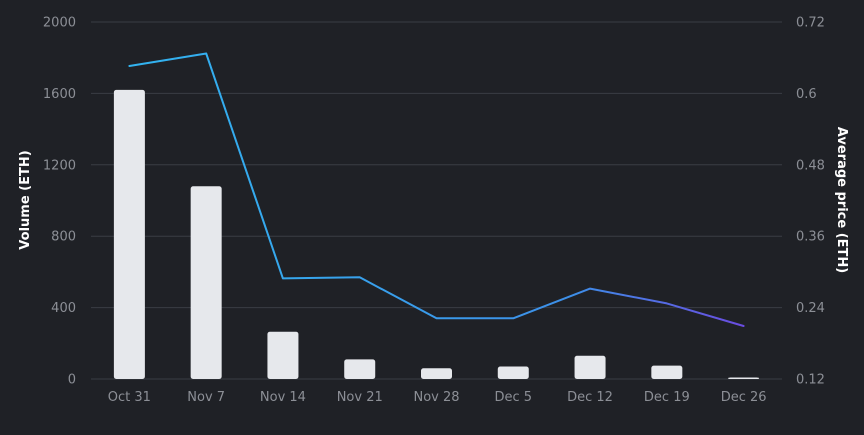 Image resolution: width=864 pixels, height=435 pixels. I want to click on left-tick-label: 0, so click(72, 380).